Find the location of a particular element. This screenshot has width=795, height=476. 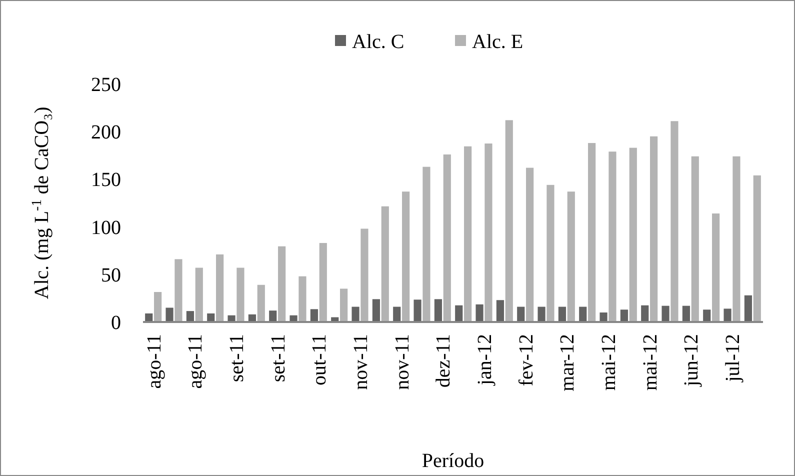

x-tick-label: jul-12 is located at coordinates (733, 358).